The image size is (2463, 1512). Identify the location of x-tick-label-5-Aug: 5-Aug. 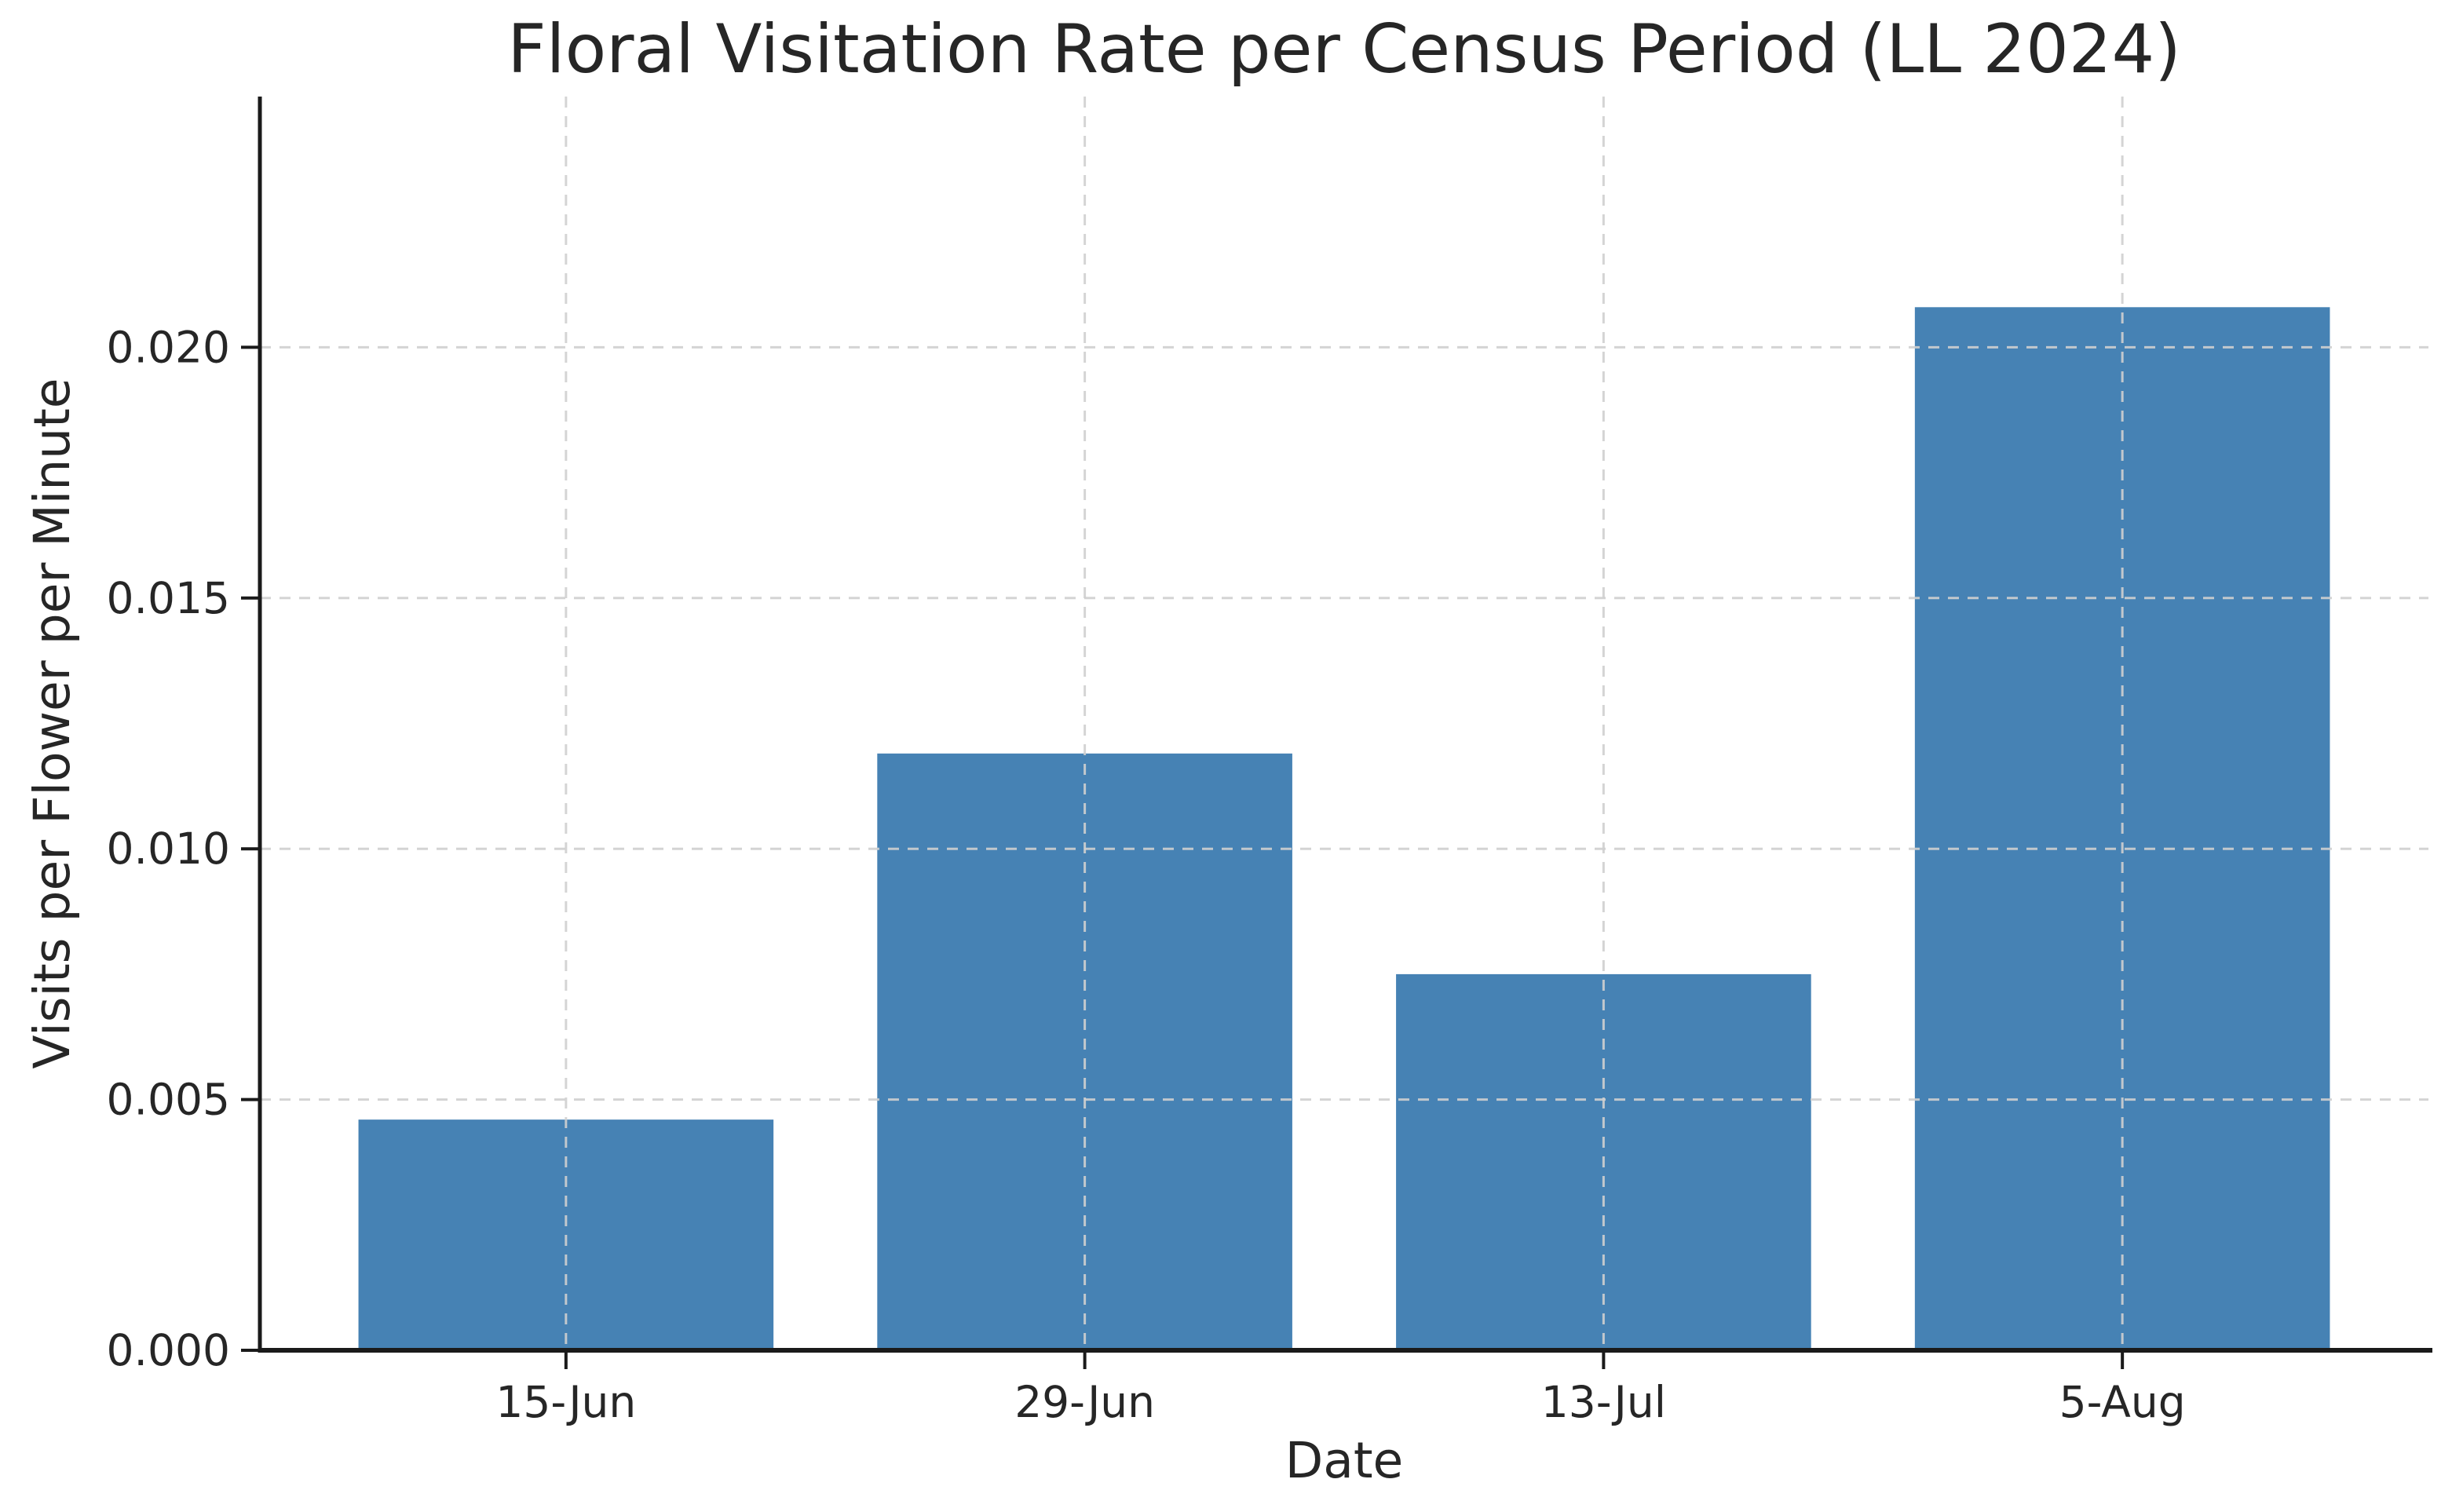
(2122, 1402).